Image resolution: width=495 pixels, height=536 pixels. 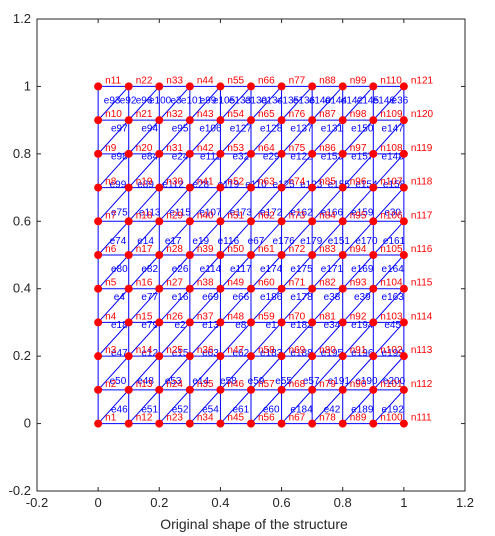 I want to click on element-label: e140, so click(x=320, y=100).